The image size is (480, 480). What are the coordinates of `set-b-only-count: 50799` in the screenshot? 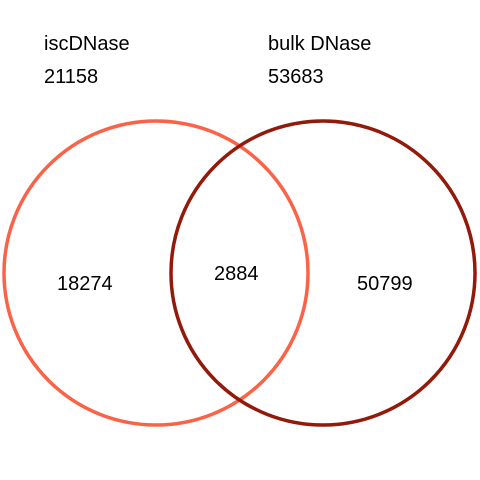 It's located at (385, 284).